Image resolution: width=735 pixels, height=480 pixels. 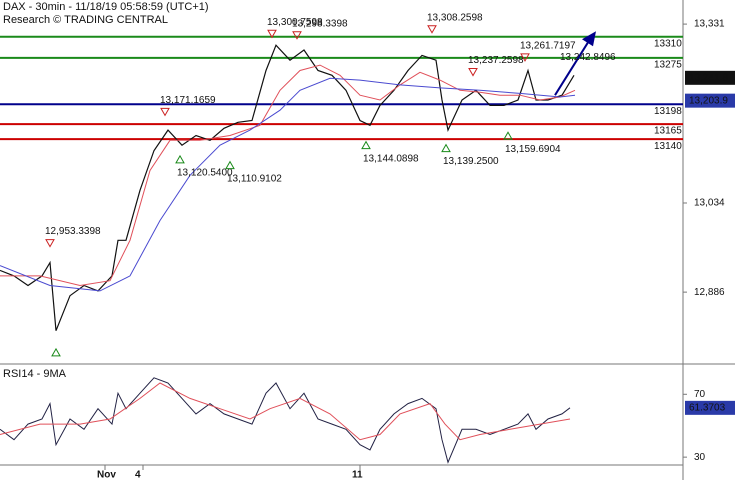 What do you see at coordinates (85, 20) in the screenshot?
I see `chart-subtitle: Research © TRADING CENTRAL` at bounding box center [85, 20].